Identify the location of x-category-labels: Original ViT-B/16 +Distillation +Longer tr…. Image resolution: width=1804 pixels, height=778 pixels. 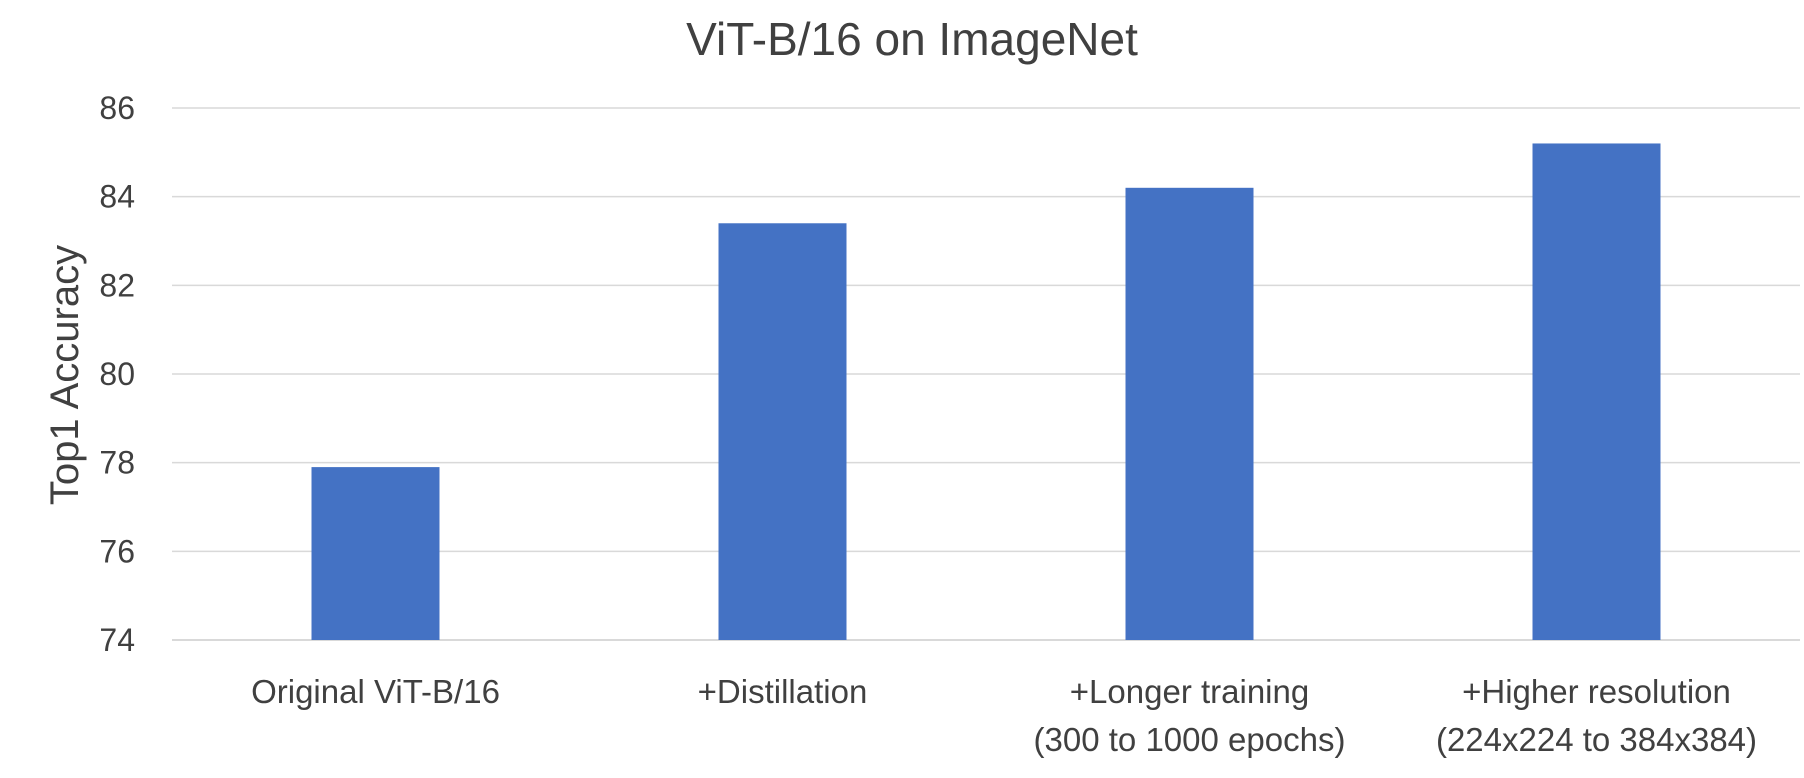
(1004, 715).